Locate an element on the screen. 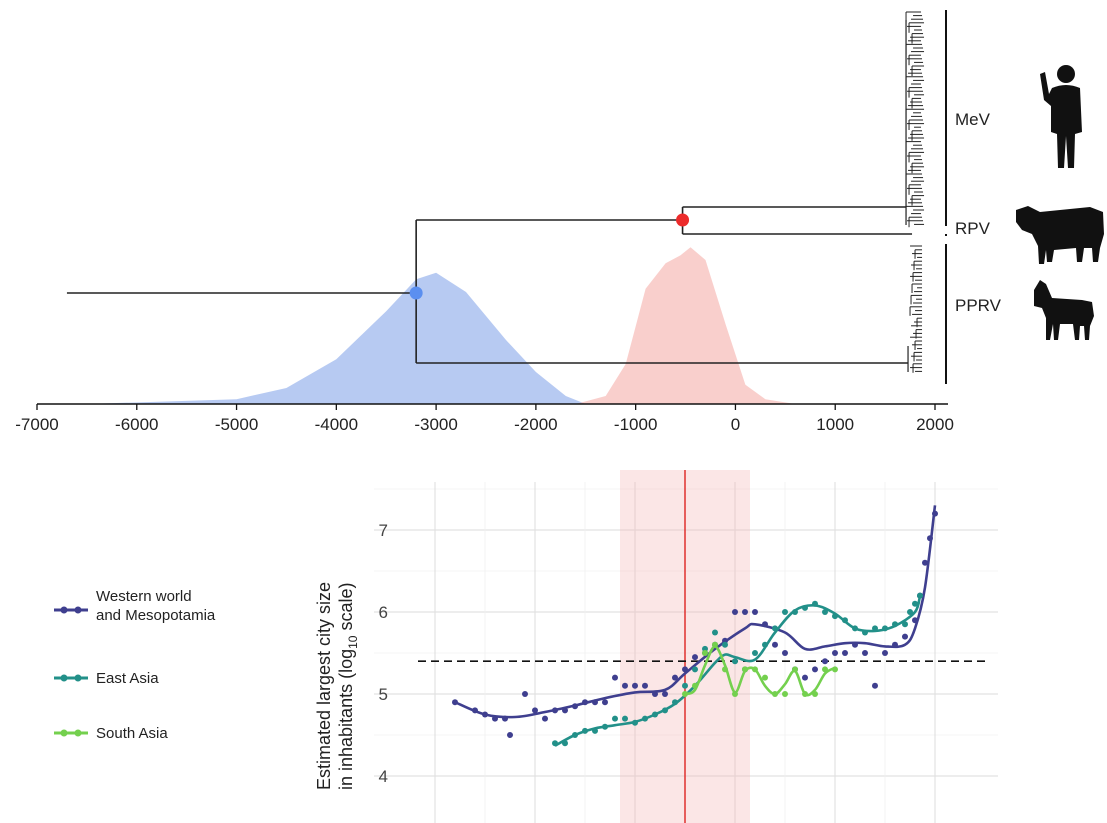  y-tick-label: 5 is located at coordinates (383, 694).